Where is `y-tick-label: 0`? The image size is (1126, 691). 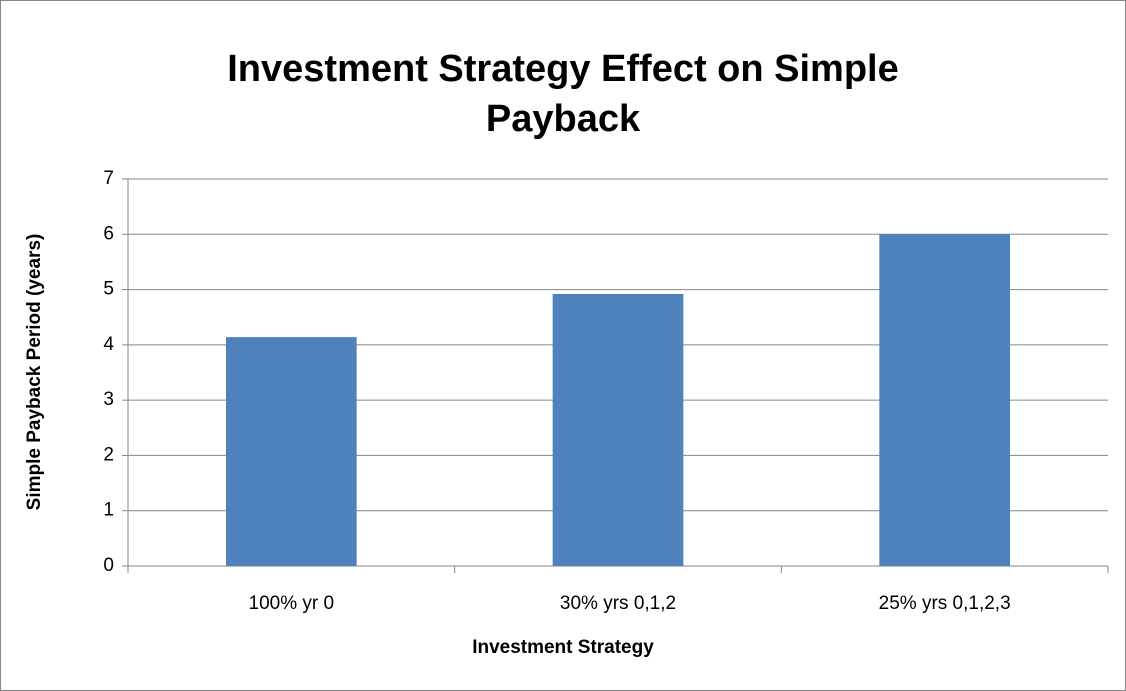
y-tick-label: 0 is located at coordinates (108, 565).